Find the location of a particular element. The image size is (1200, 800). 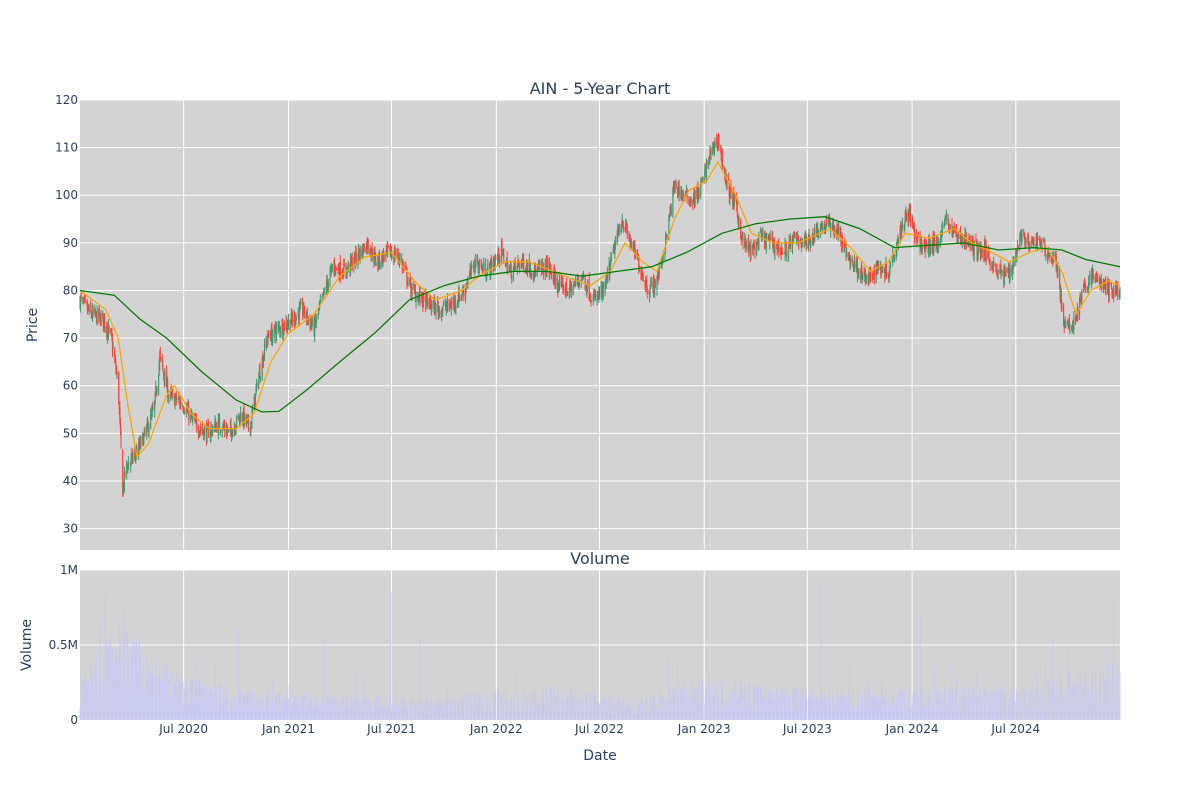

volume-y-tick-label: 1M is located at coordinates (69, 570).